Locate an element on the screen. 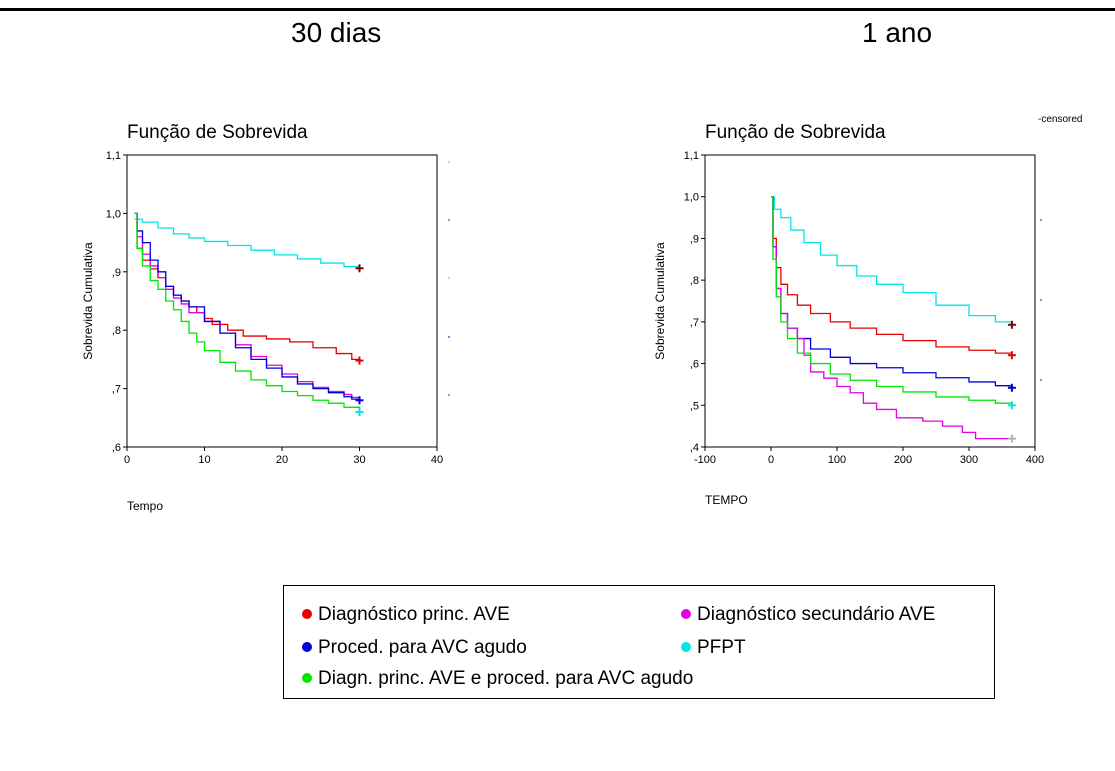 Image resolution: width=1115 pixels, height=771 pixels. x-tick-label: 30 is located at coordinates (359, 460).